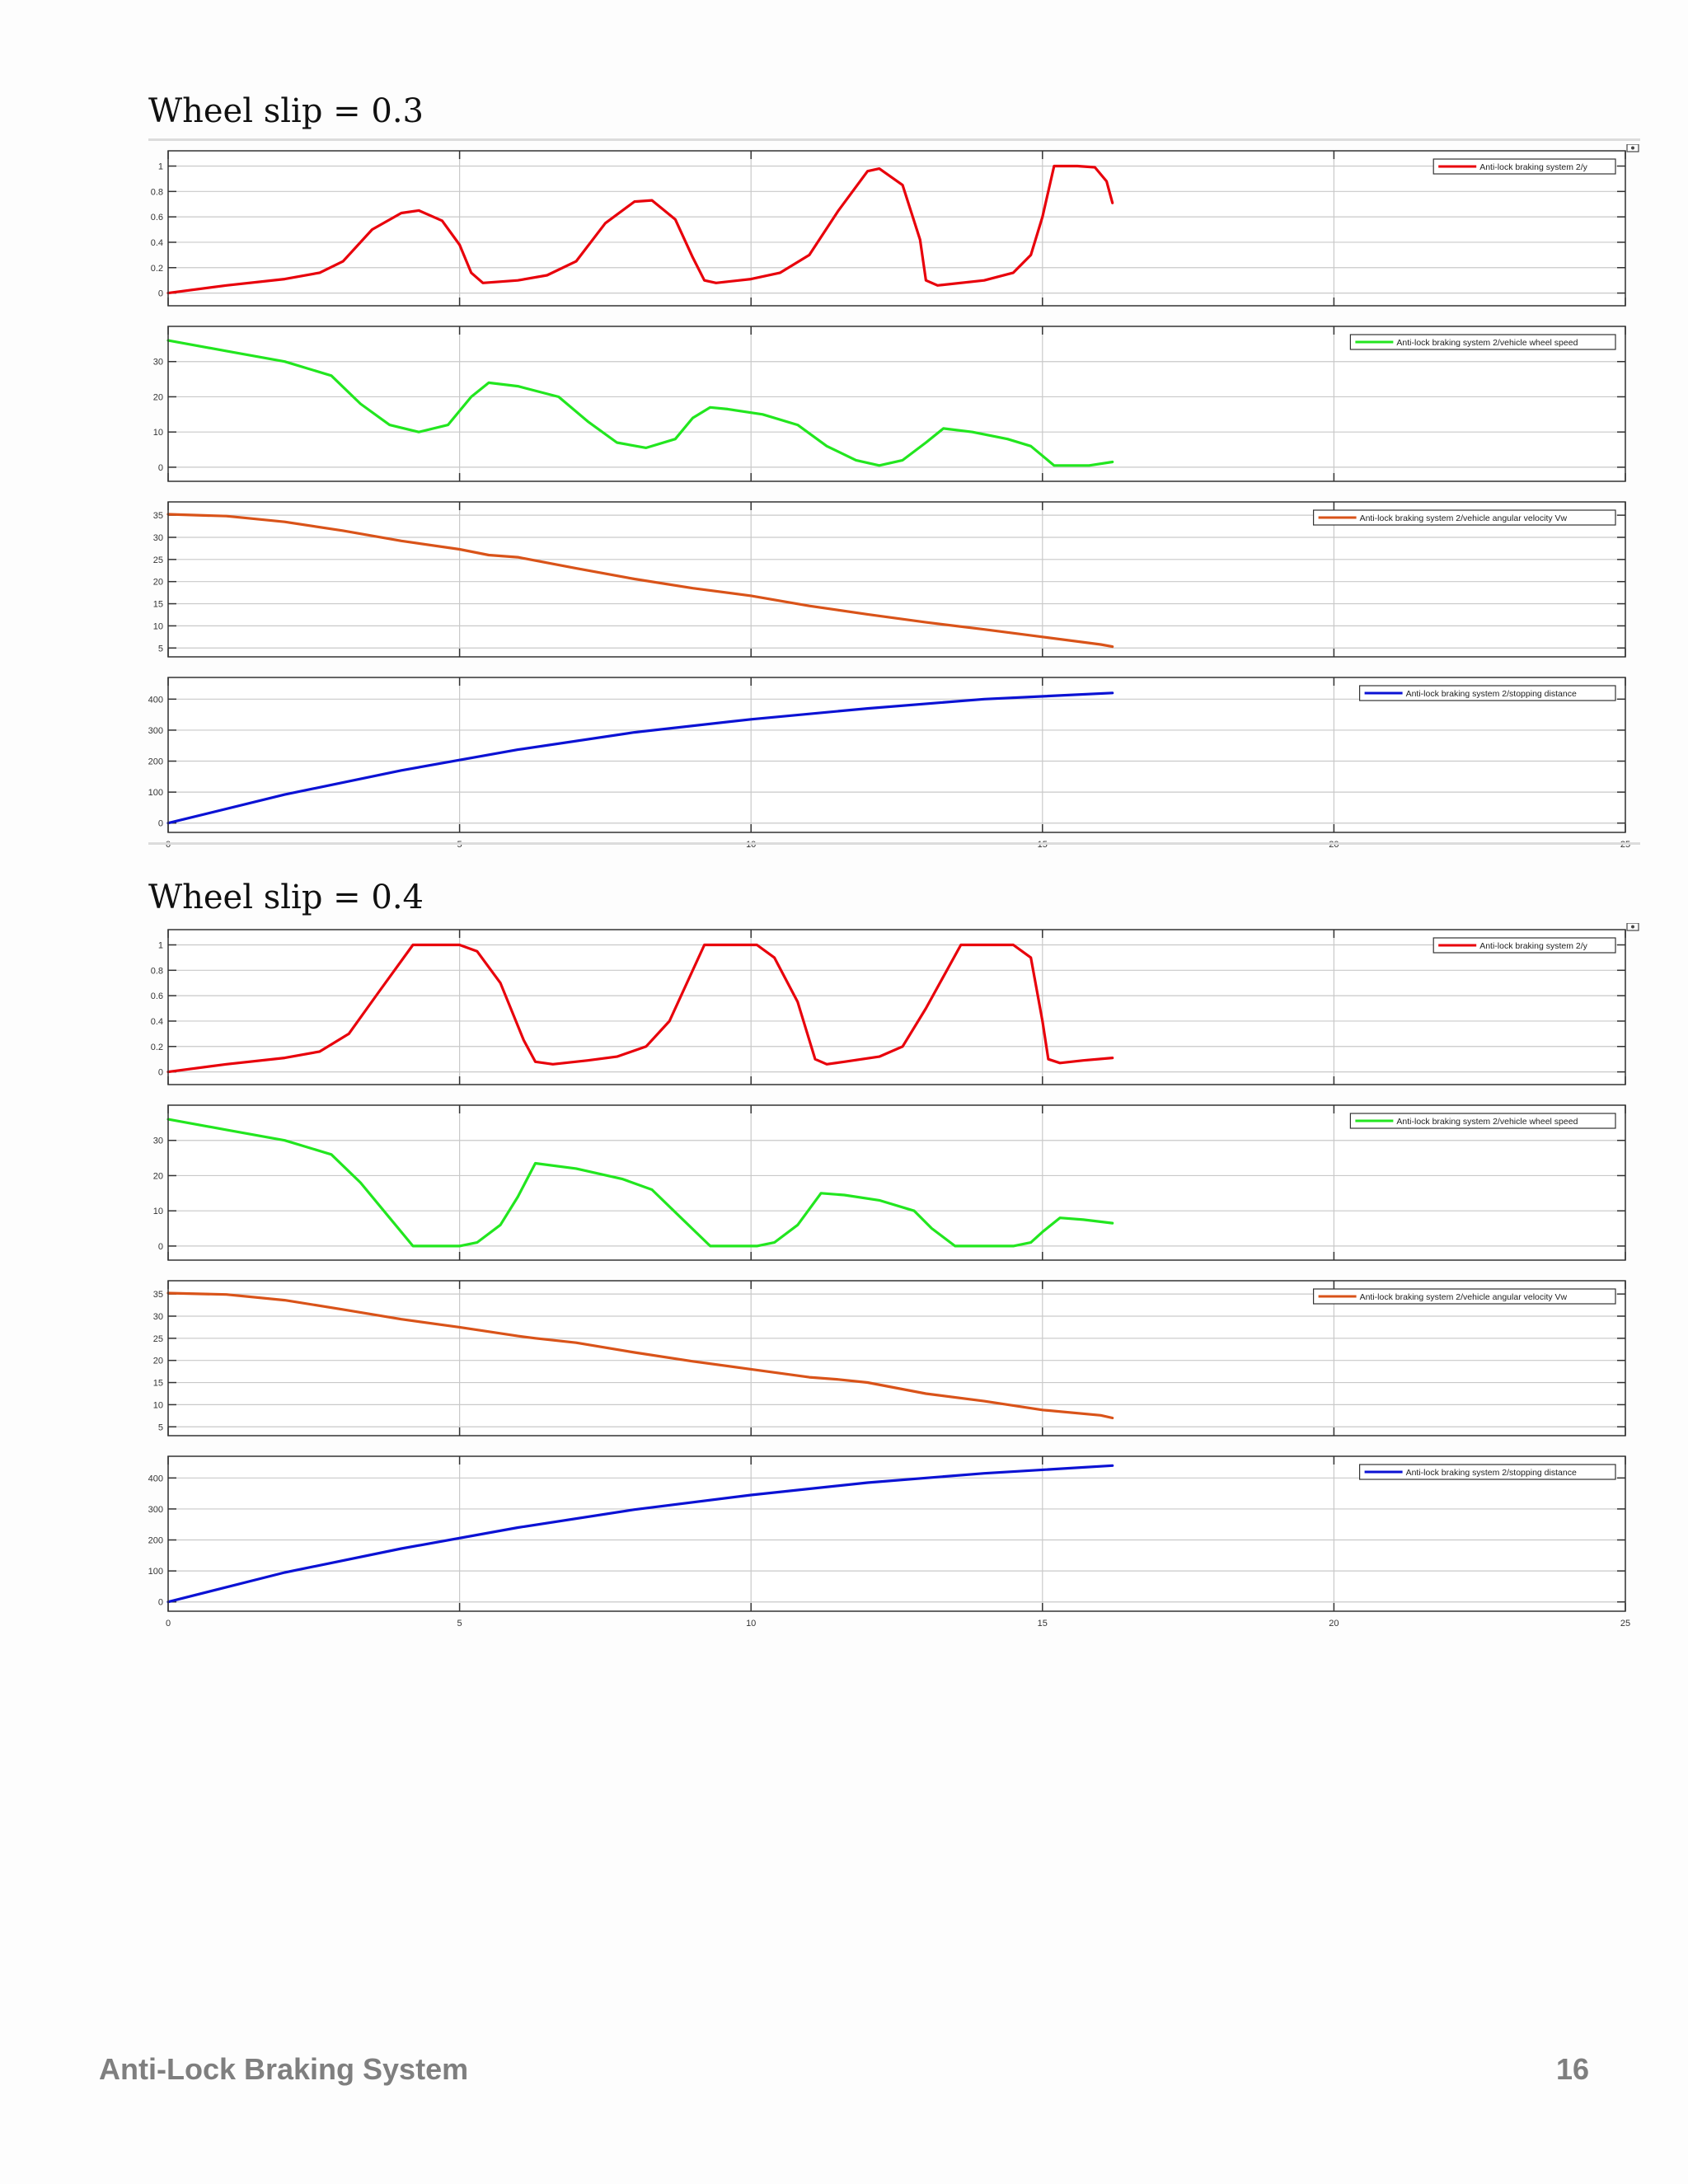 The width and height of the screenshot is (1688, 2184). What do you see at coordinates (169, 1623) in the screenshot?
I see `x-tick-label: 0` at bounding box center [169, 1623].